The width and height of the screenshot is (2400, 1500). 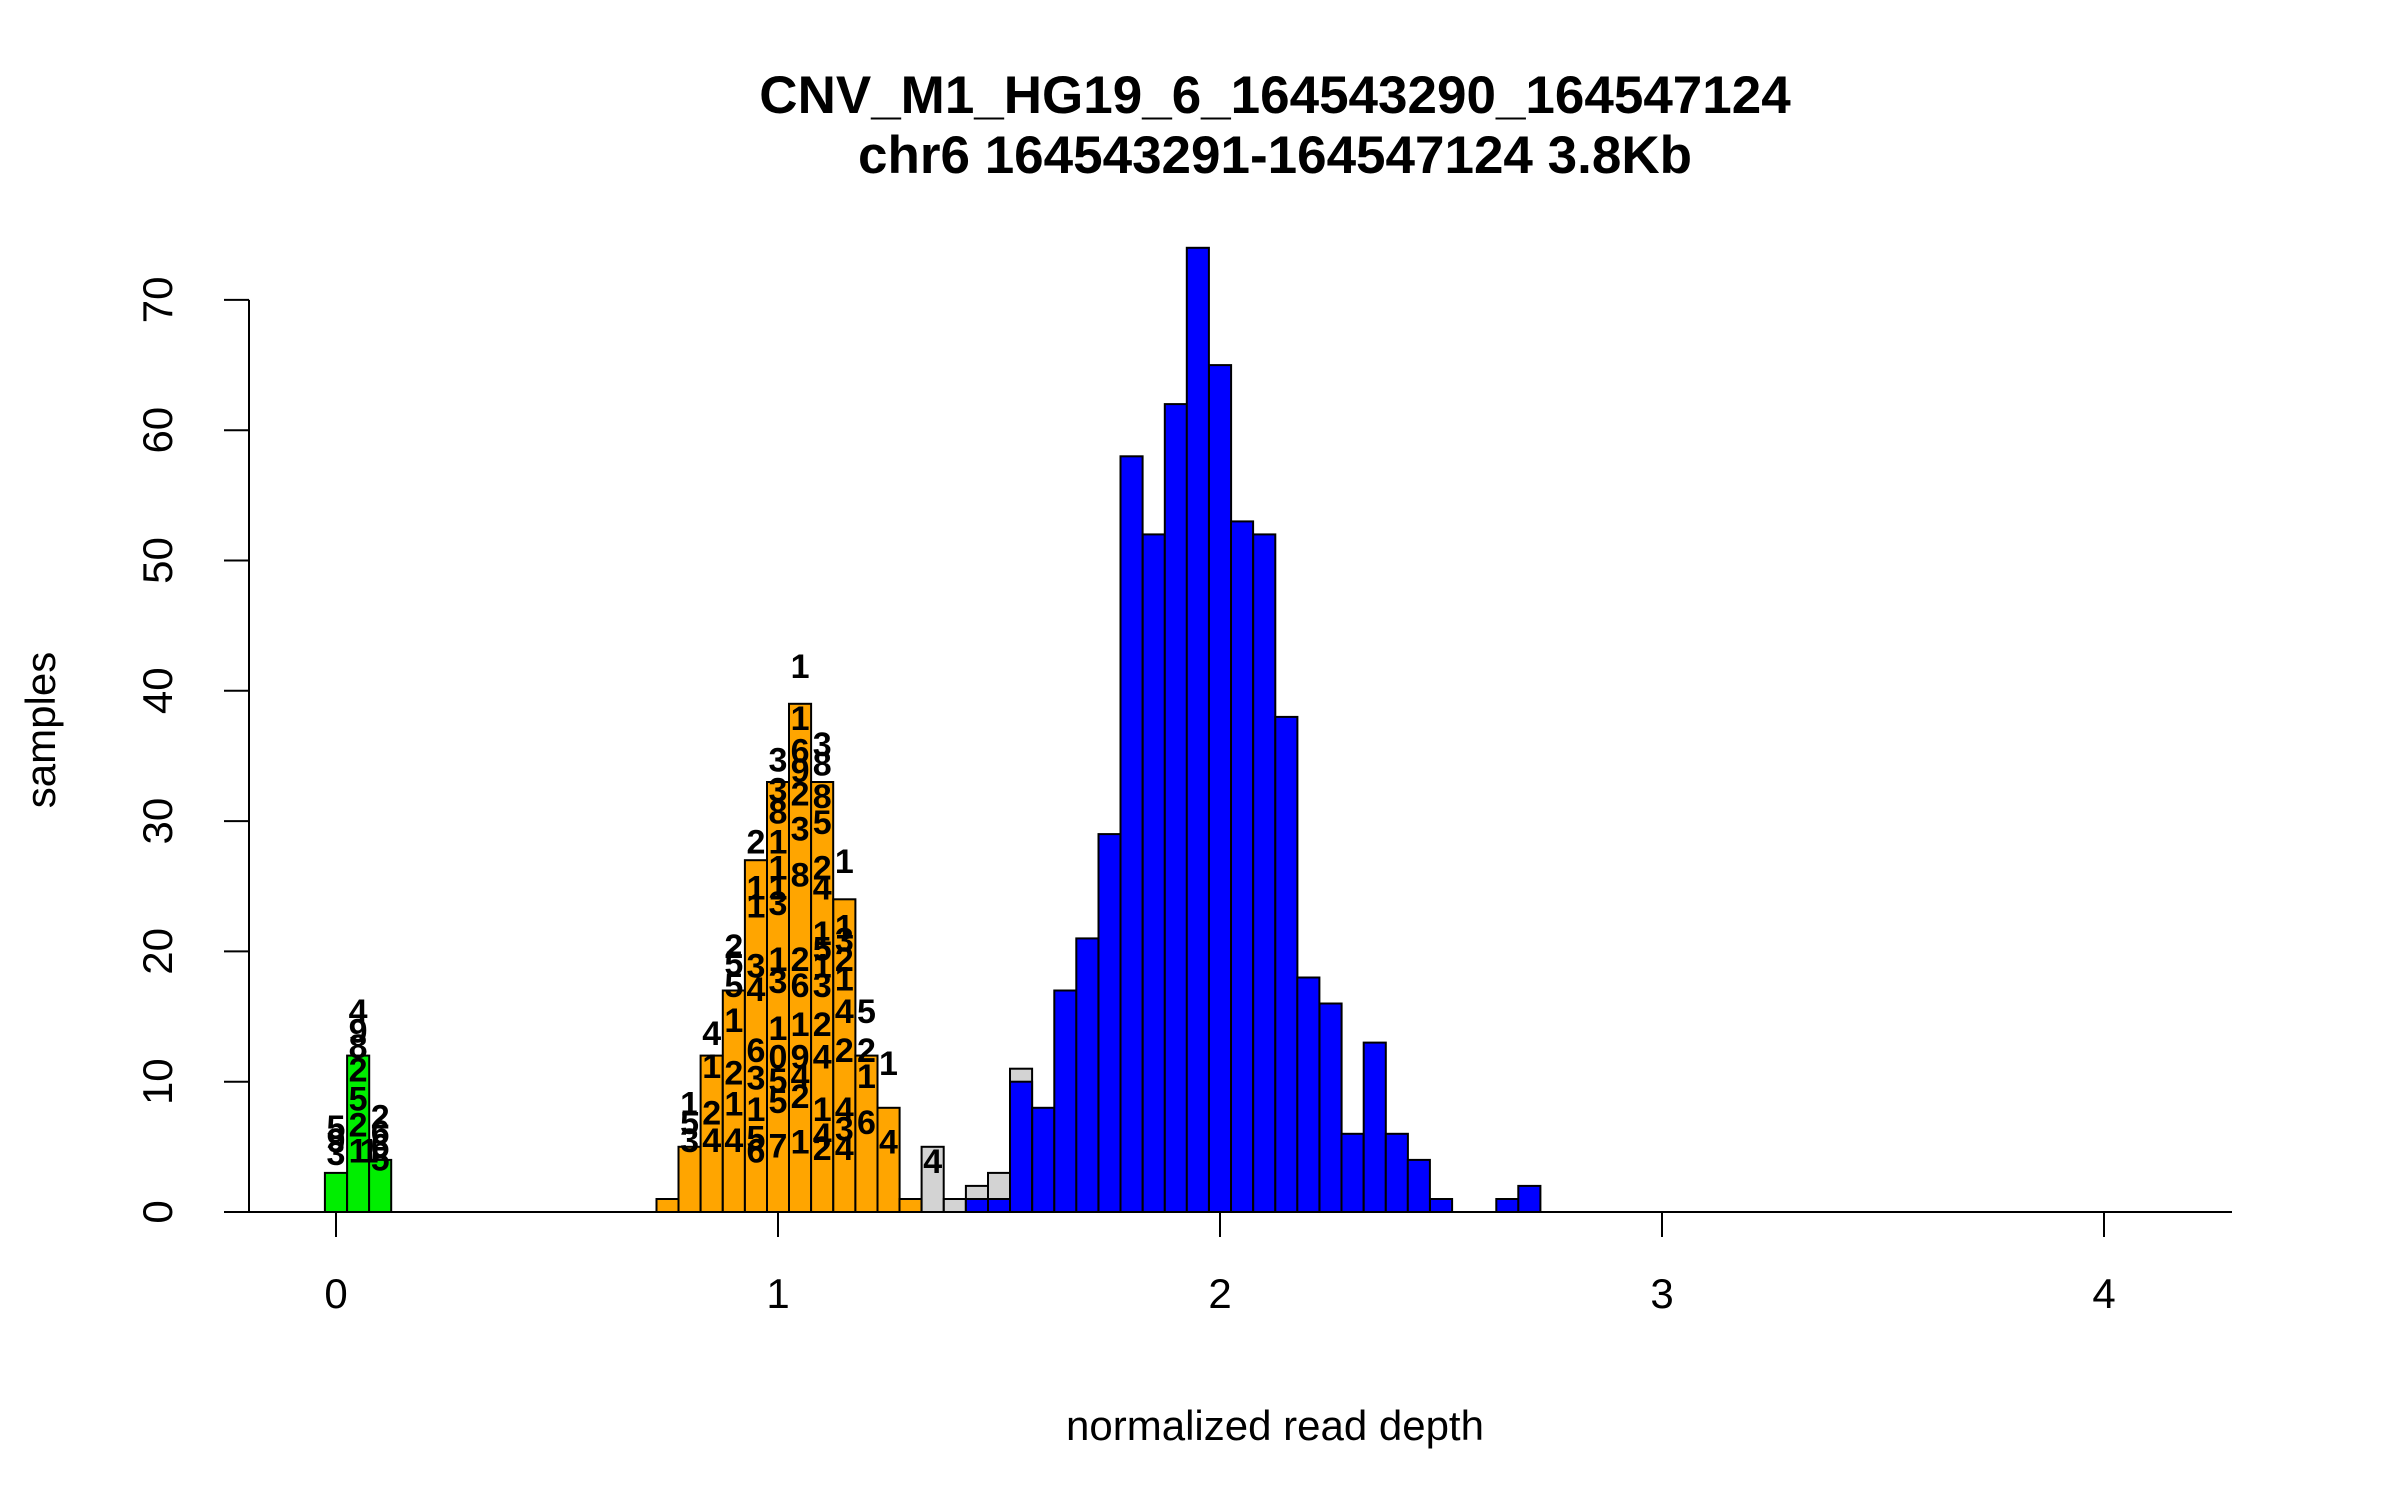 I want to click on bar-annotation-49: 0, so click(x=778, y=1058).